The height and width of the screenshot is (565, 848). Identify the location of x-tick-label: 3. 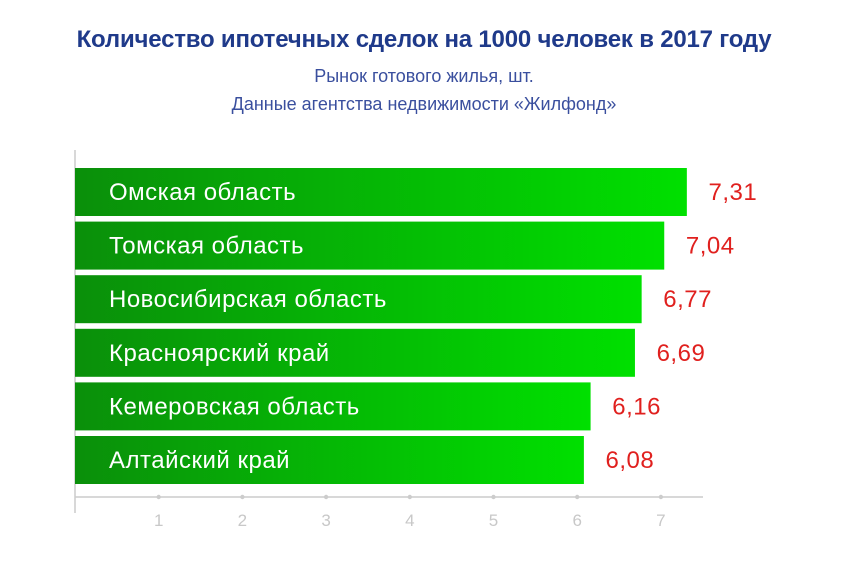
(325, 520).